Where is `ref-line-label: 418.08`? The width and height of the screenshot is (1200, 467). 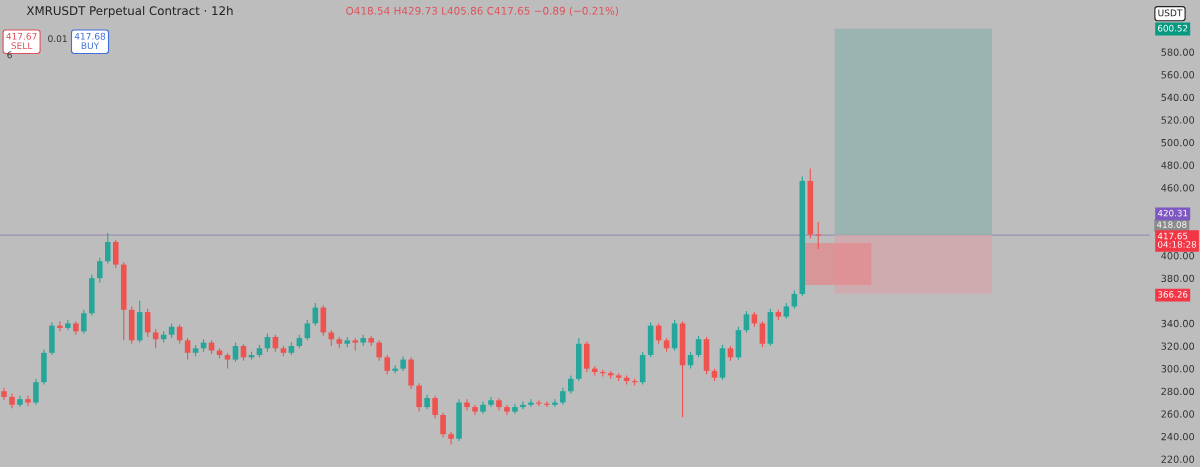
ref-line-label: 418.08 is located at coordinates (1171, 224).